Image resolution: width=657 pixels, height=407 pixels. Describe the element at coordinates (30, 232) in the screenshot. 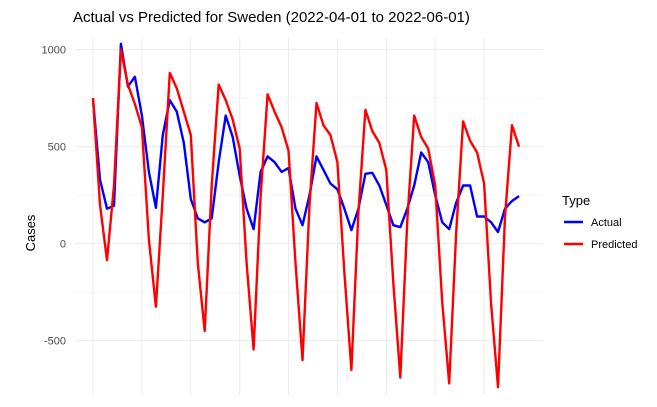

I see `y-axis-label: Cases` at that location.